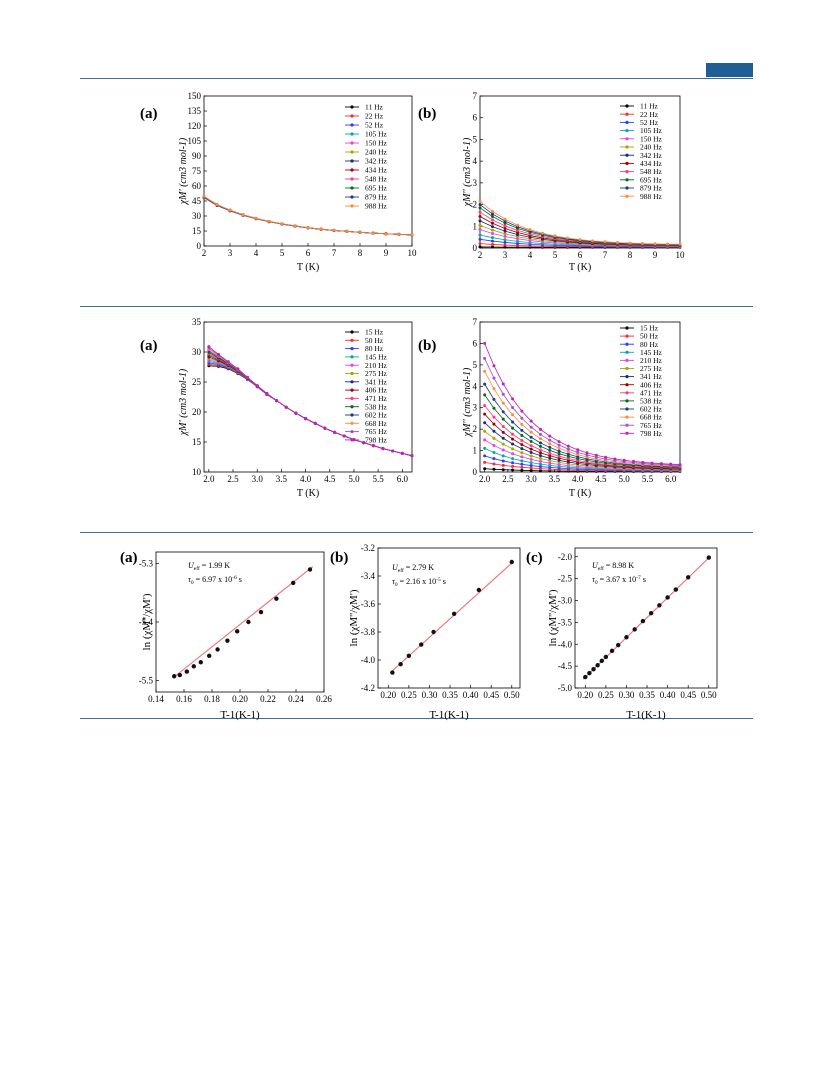 The image size is (833, 1091). Describe the element at coordinates (508, 479) in the screenshot. I see `fig2b-xtick-label-1: 2.5` at that location.